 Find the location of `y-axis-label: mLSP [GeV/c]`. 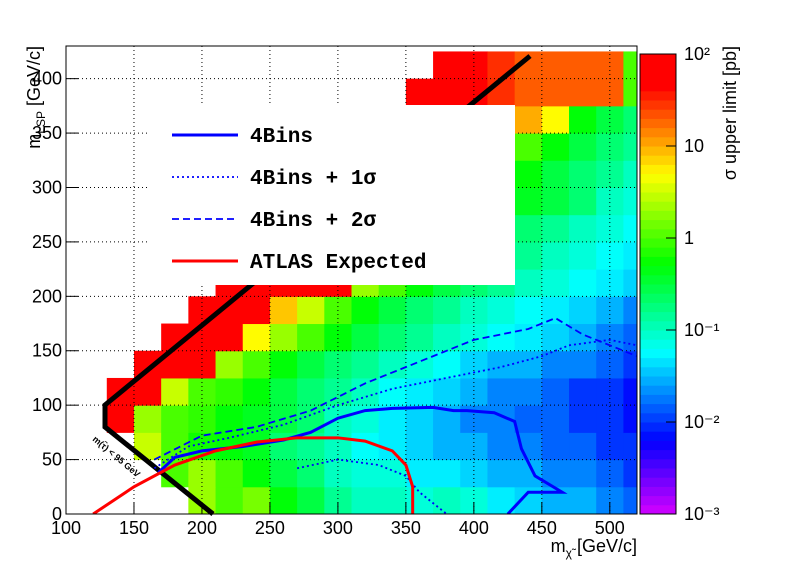

y-axis-label: mLSP [GeV/c] is located at coordinates (36, 97).